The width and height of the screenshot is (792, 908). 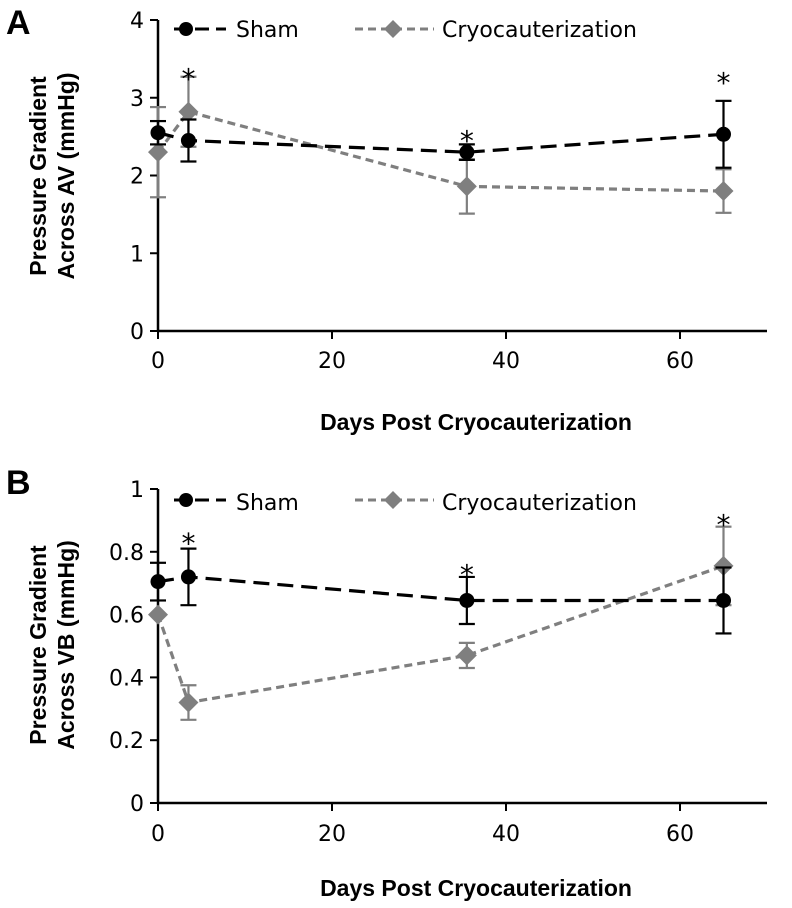 What do you see at coordinates (137, 21) in the screenshot?
I see `y-tick-label: 4` at bounding box center [137, 21].